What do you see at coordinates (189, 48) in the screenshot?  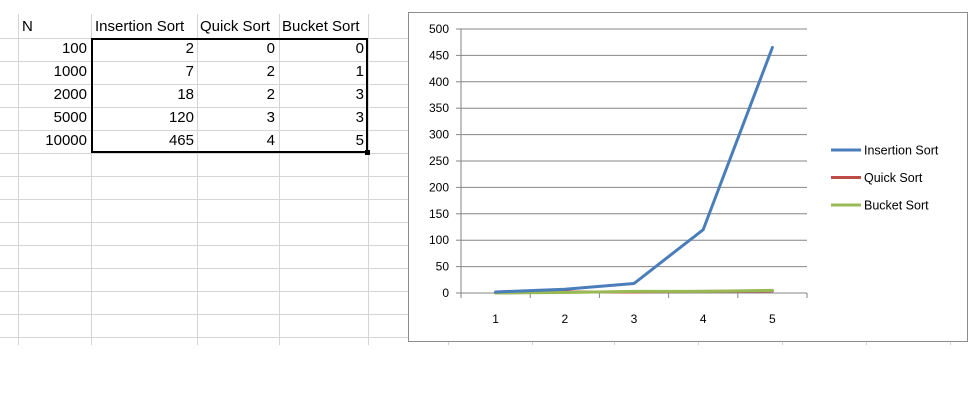 I see `table-cell-r0-c1: 2` at bounding box center [189, 48].